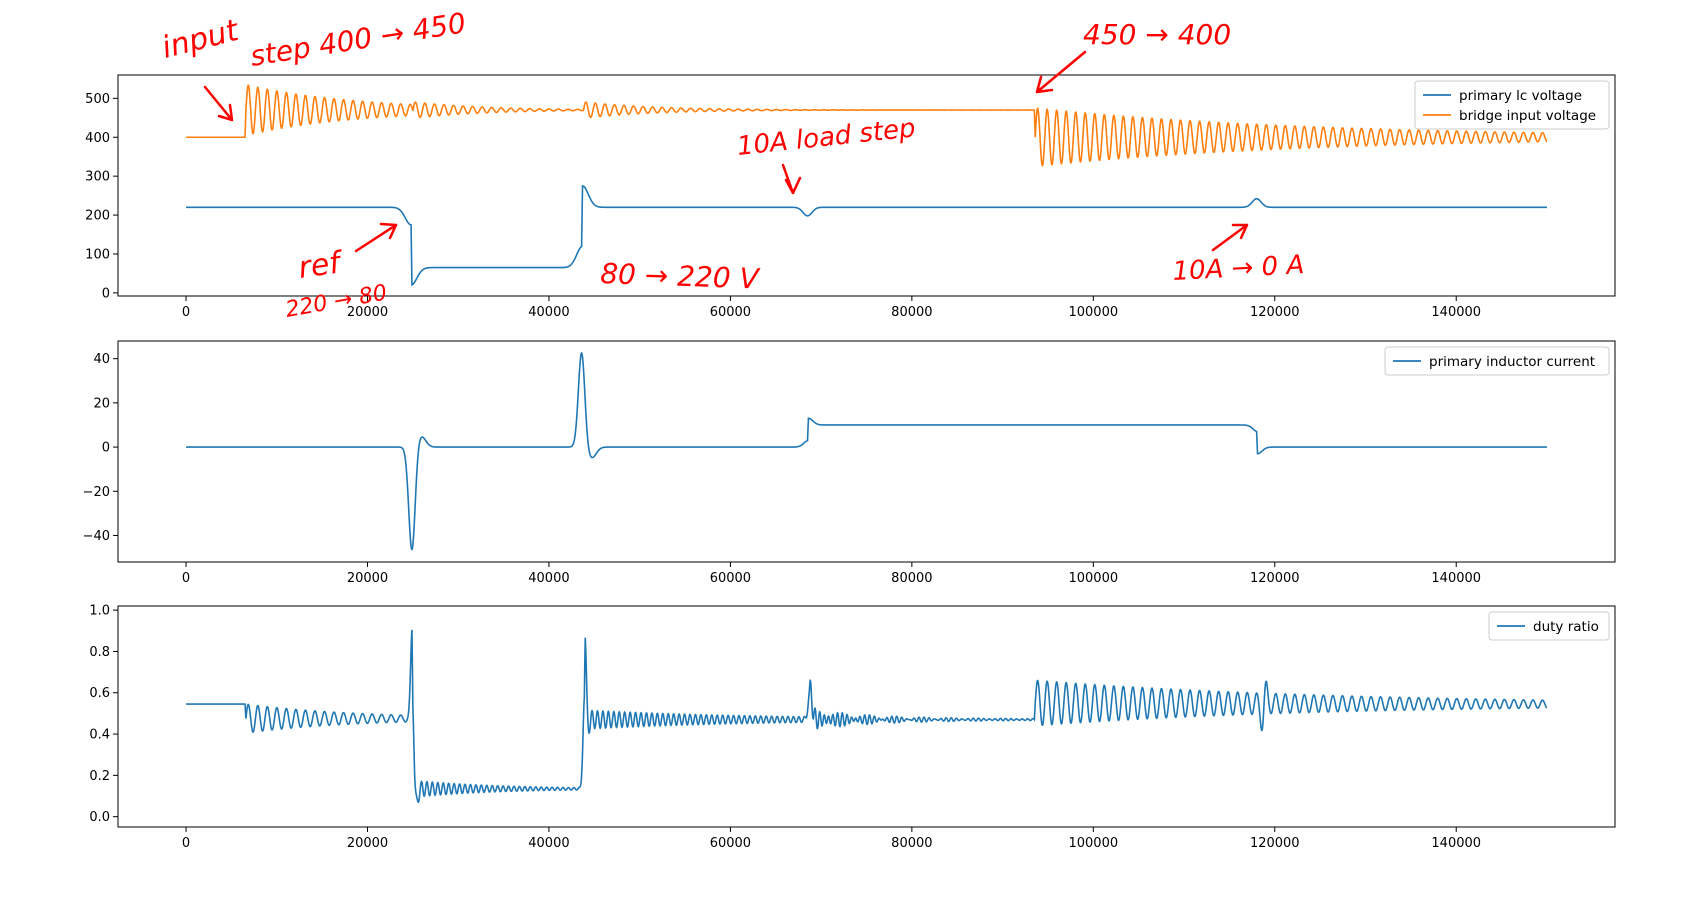 The height and width of the screenshot is (913, 1692). What do you see at coordinates (680, 276) in the screenshot?
I see `annotation-80-to-220: 80 → 220 V` at bounding box center [680, 276].